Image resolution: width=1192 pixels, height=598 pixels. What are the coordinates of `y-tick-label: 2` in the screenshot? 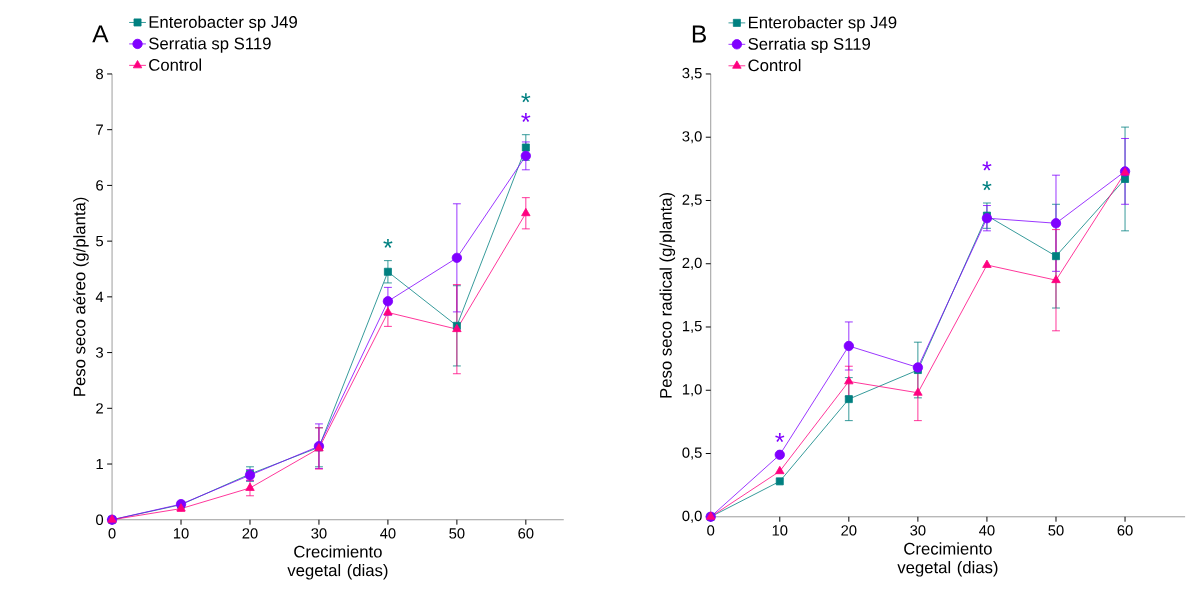 It's located at (99, 408).